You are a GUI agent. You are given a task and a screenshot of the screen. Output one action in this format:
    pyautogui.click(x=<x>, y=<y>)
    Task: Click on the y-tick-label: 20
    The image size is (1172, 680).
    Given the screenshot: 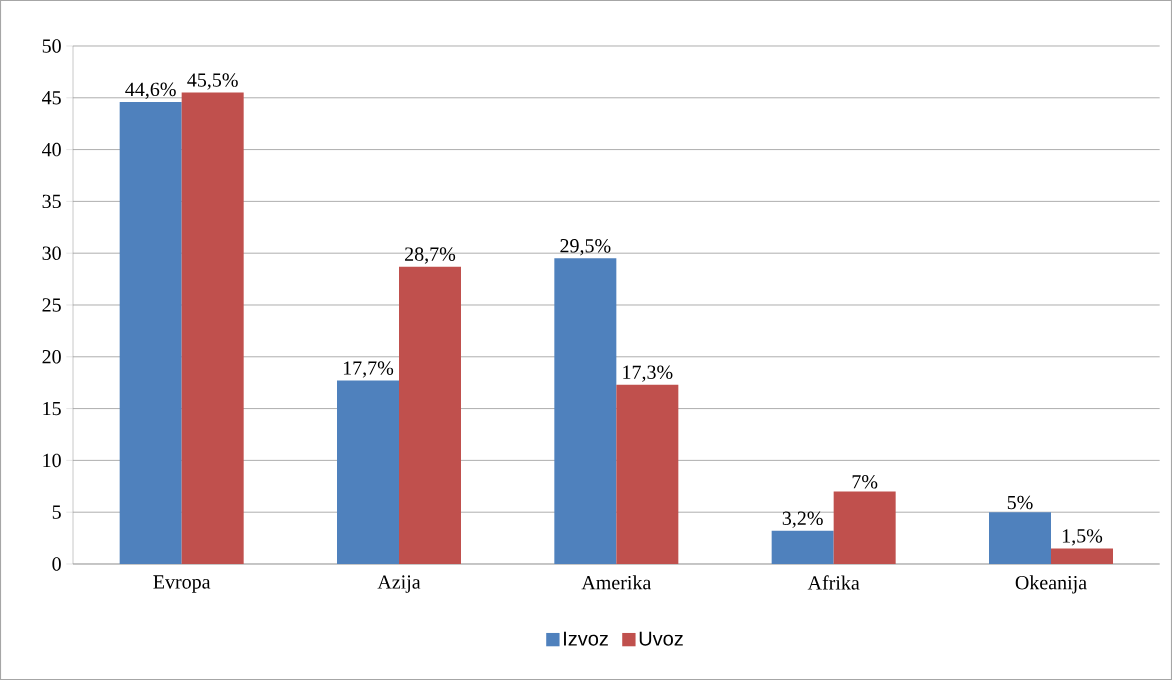 What is the action you would take?
    pyautogui.click(x=51, y=357)
    